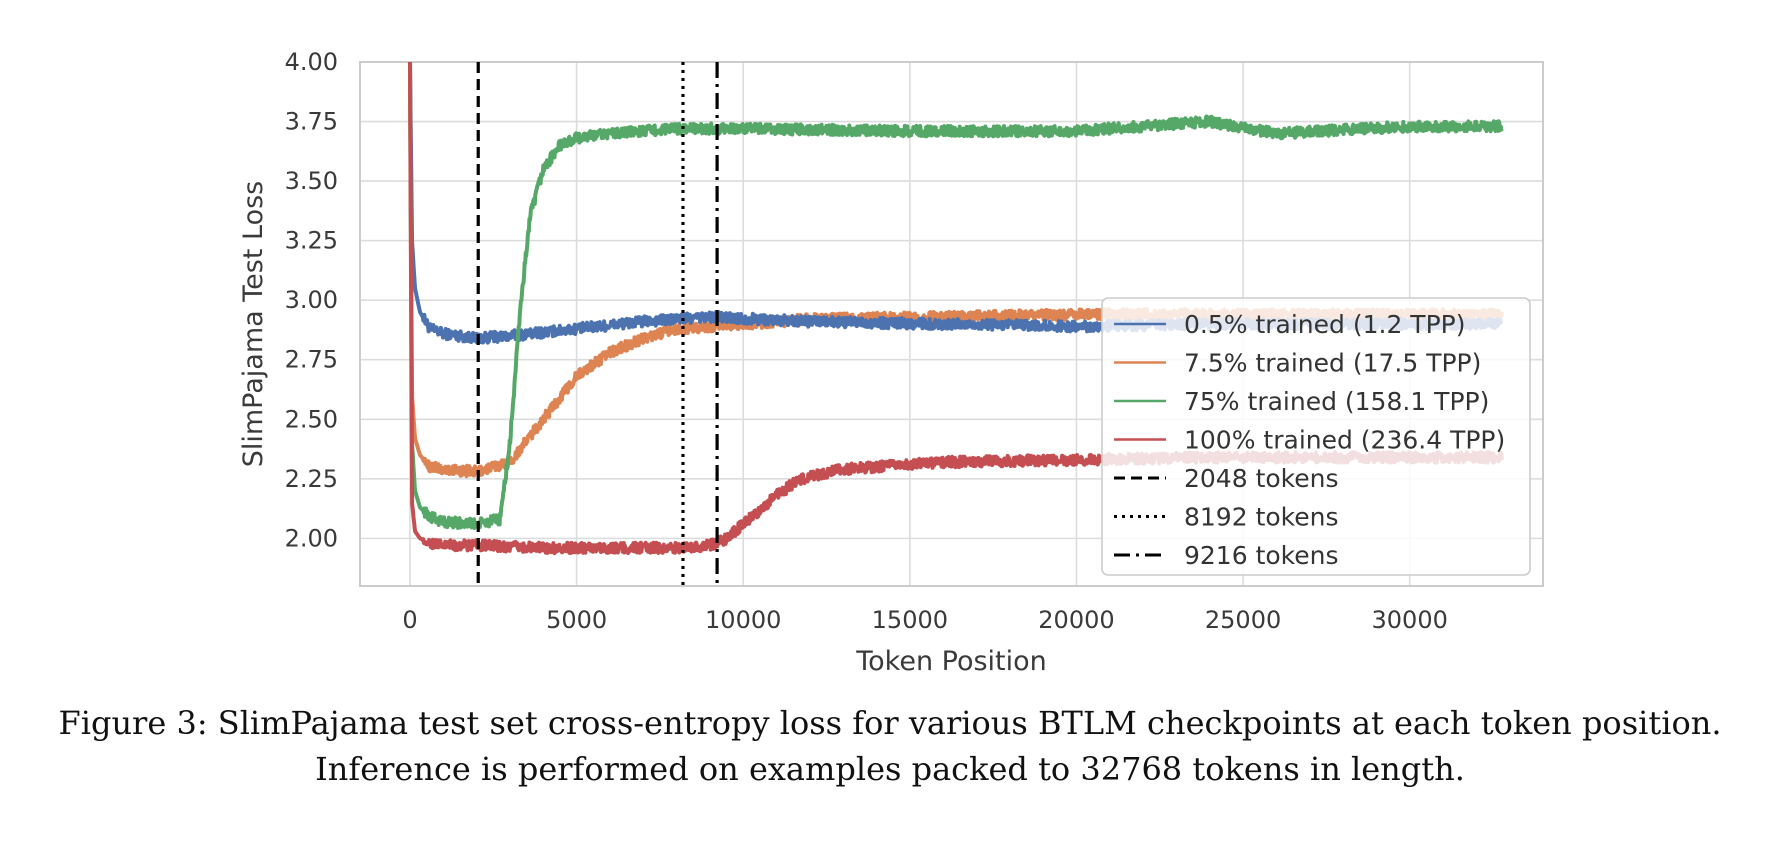 This screenshot has width=1780, height=842. I want to click on legend-box, so click(1316, 436).